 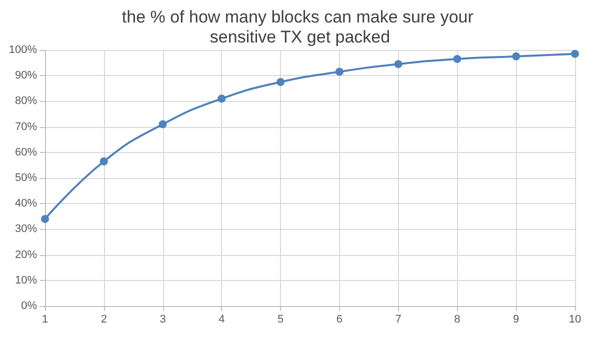 What do you see at coordinates (280, 320) in the screenshot?
I see `x-tick-label: 5` at bounding box center [280, 320].